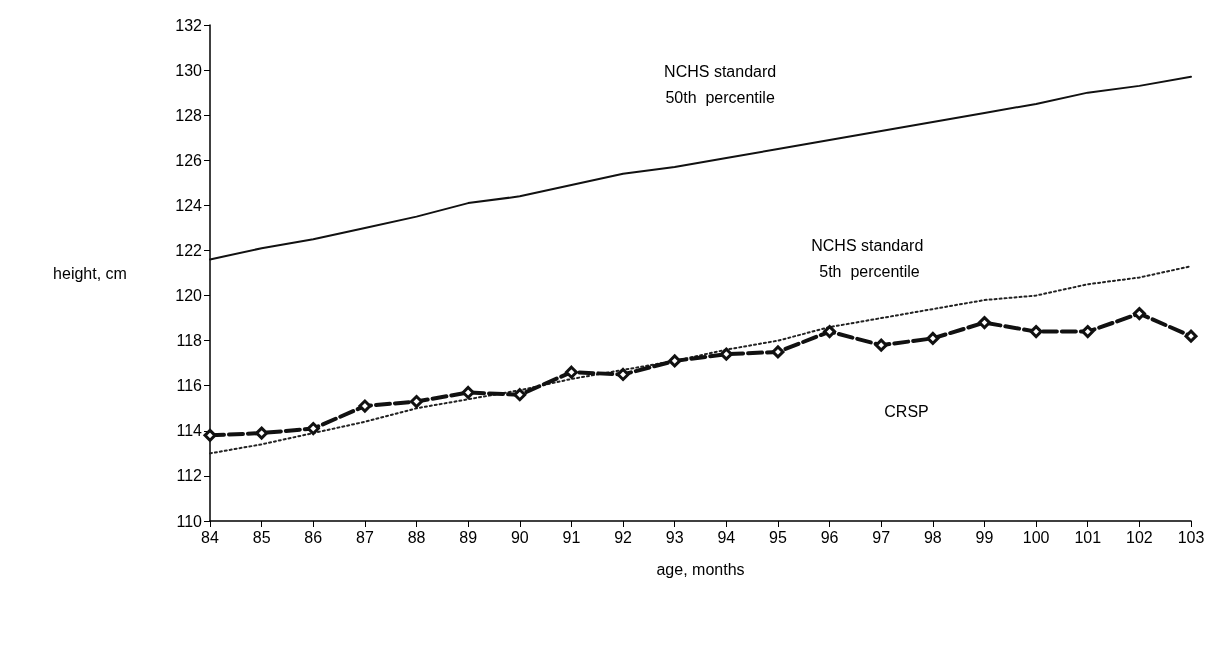 The width and height of the screenshot is (1221, 671). Describe the element at coordinates (189, 250) in the screenshot. I see `y-tick-label: 122` at that location.